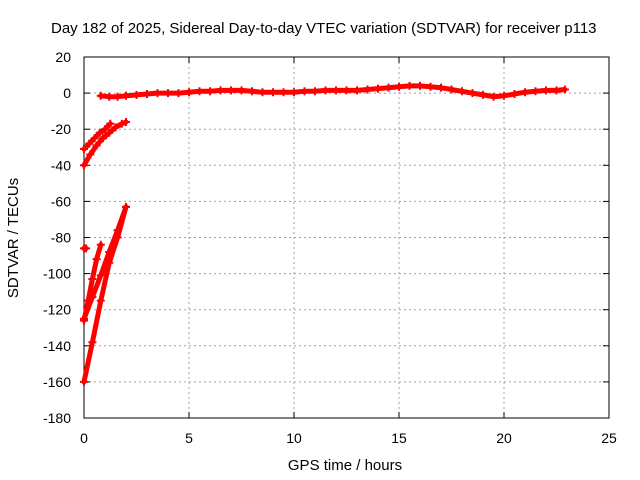  What do you see at coordinates (57, 346) in the screenshot?
I see `y-tick-label: -140` at bounding box center [57, 346].